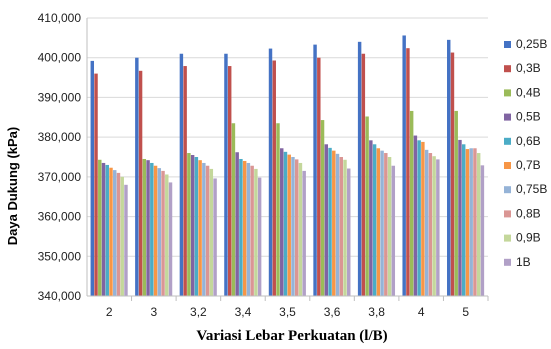 The height and width of the screenshot is (349, 551). Describe the element at coordinates (60, 18) in the screenshot. I see `y-tick-label: 410,000` at that location.